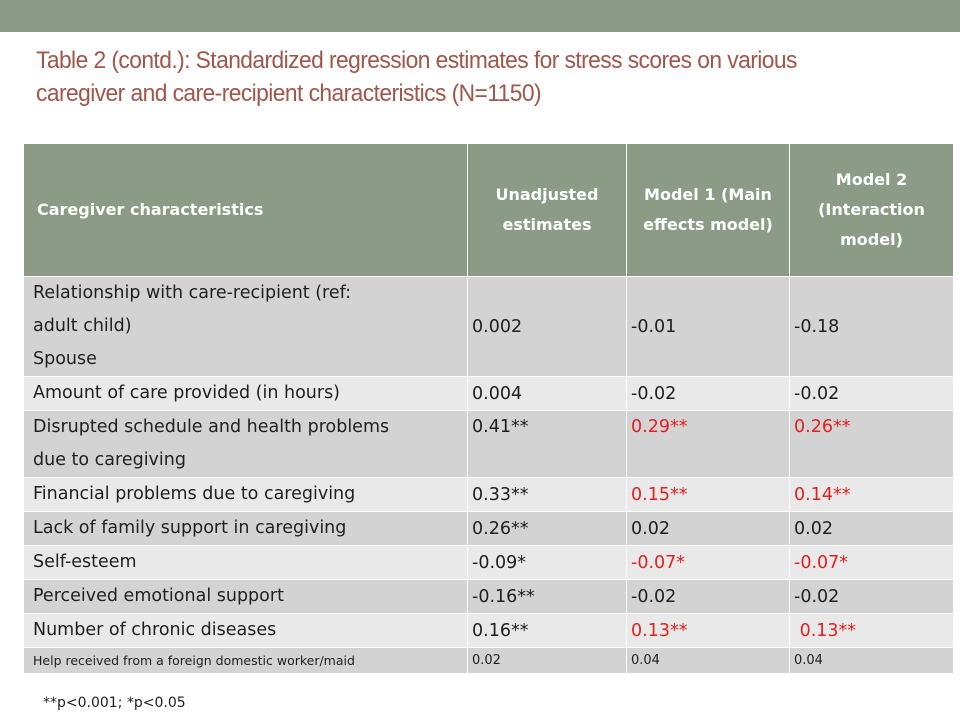  What do you see at coordinates (211, 427) in the screenshot?
I see `row-label-line: Disrupted schedule and health problems` at bounding box center [211, 427].